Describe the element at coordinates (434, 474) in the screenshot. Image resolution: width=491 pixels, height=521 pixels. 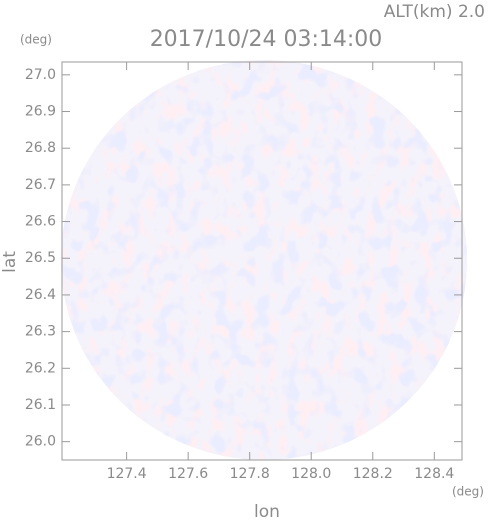
I see `x-tick-label: 128.4` at that location.